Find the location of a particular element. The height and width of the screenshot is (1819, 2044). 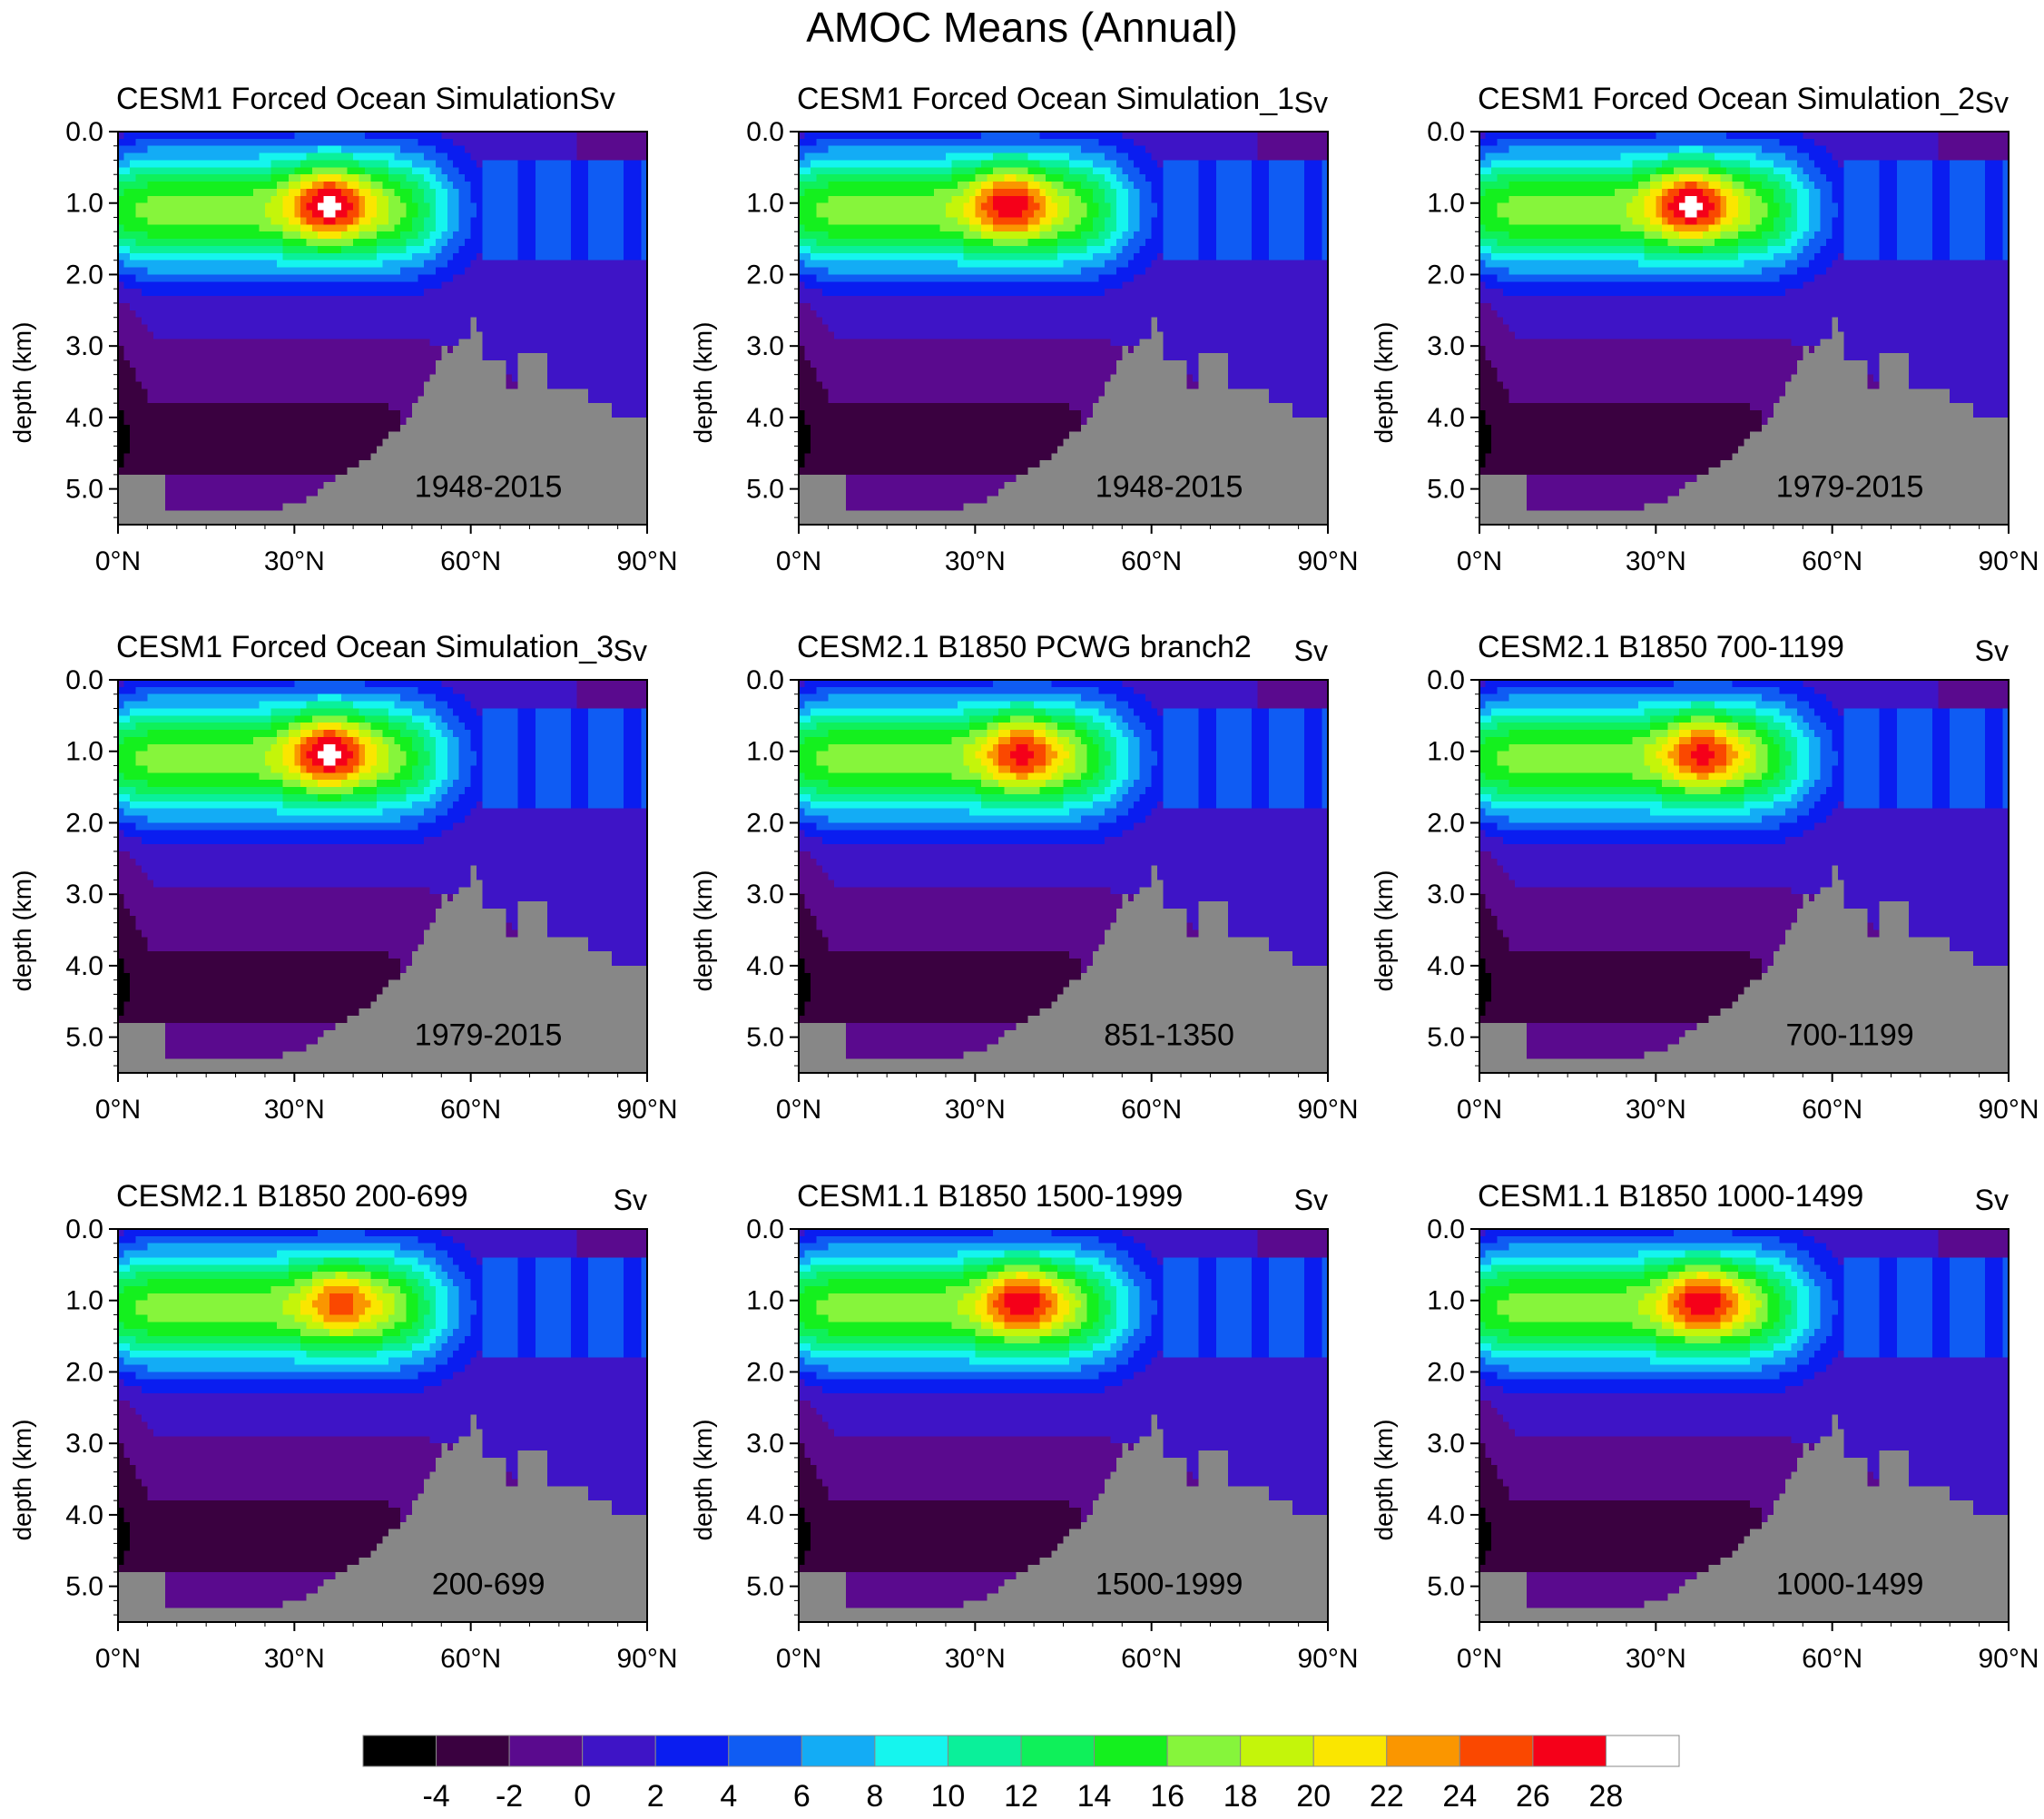

panel-title: CESM1.1 B1850 1500-1999 is located at coordinates (990, 1196).